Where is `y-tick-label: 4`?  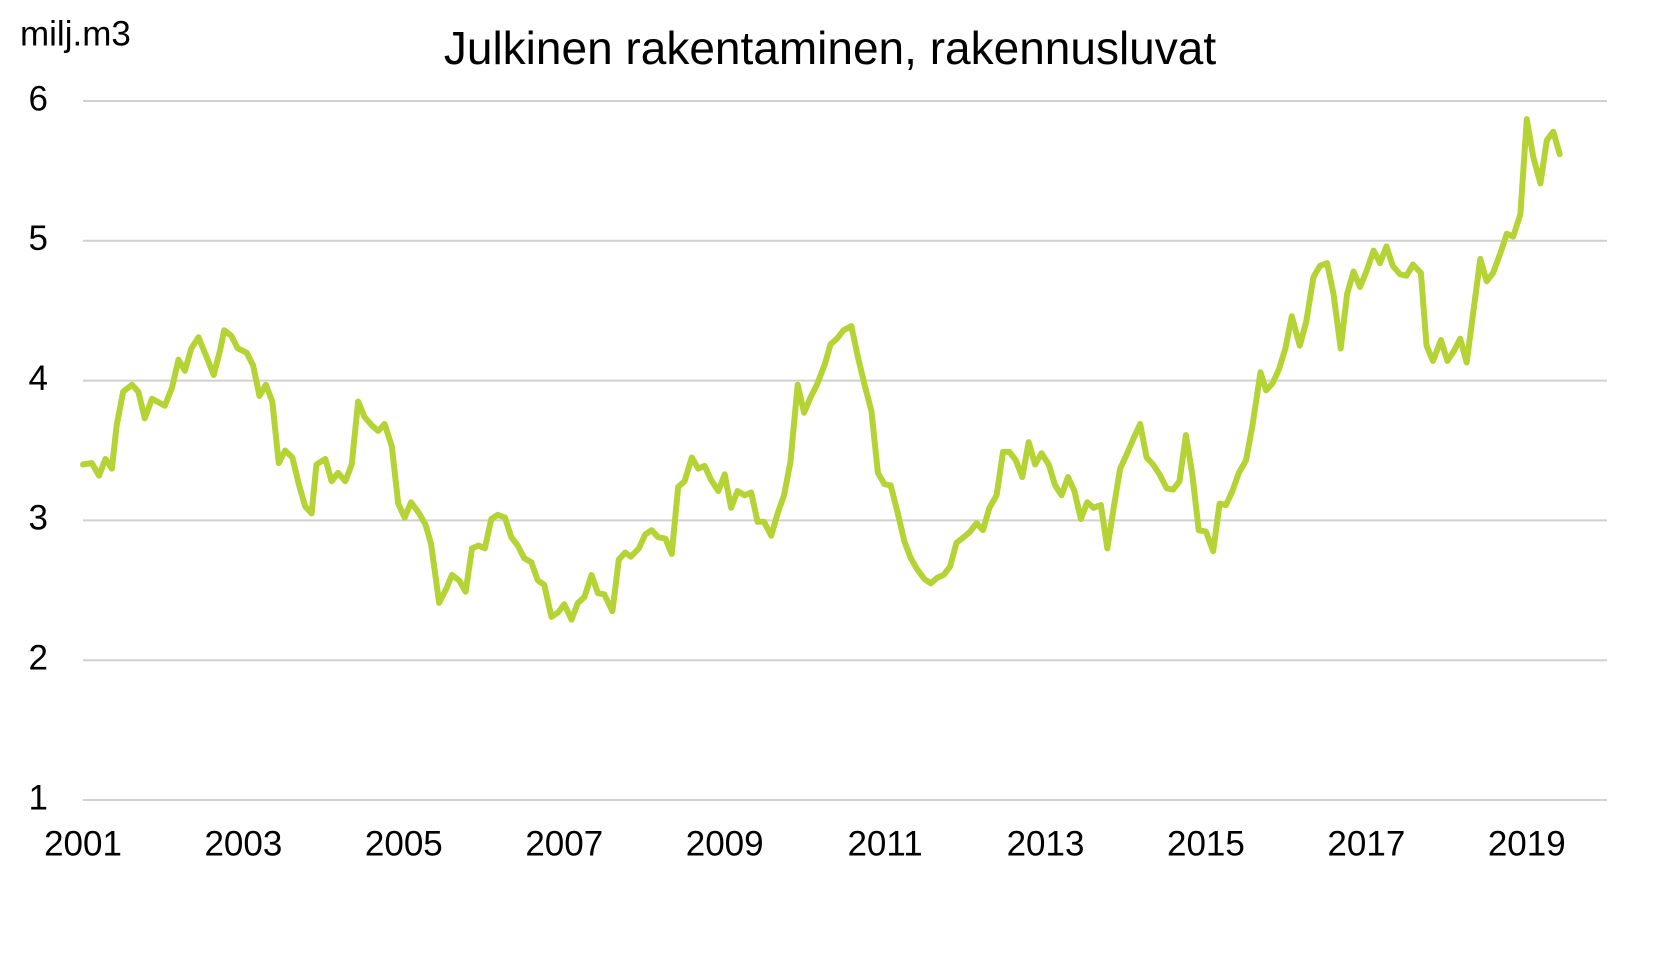
y-tick-label: 4 is located at coordinates (38, 378).